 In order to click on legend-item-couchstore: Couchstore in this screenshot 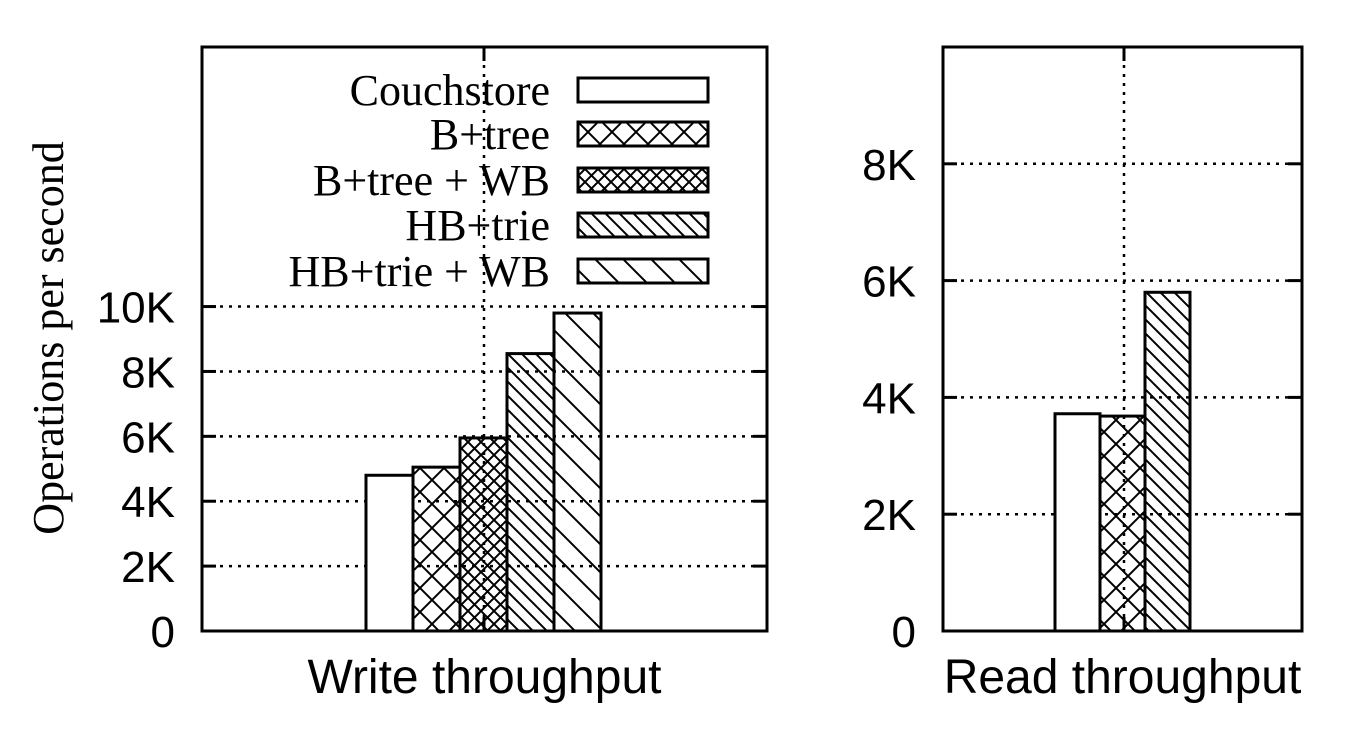, I will do `click(530, 90)`.